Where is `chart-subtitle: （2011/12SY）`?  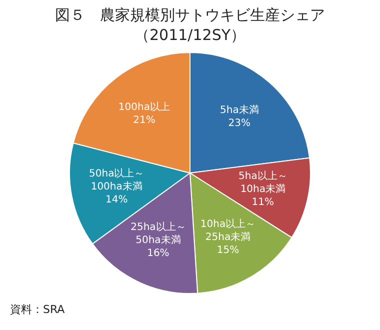
chart-subtitle: （2011/12SY） is located at coordinates (190, 35).